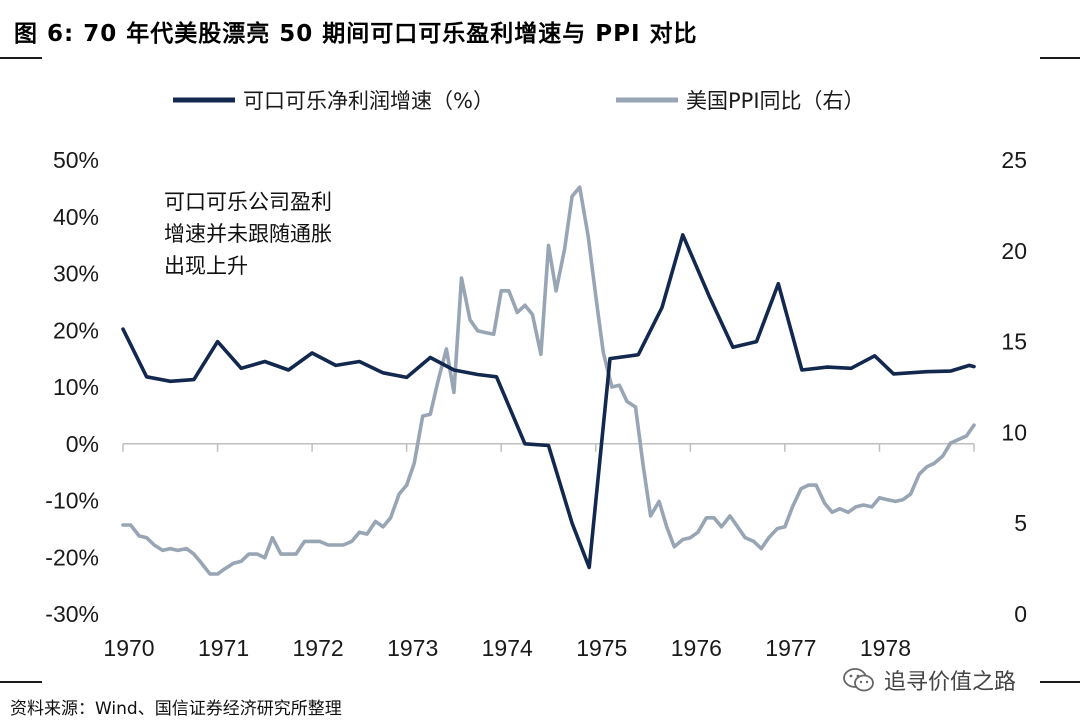 The height and width of the screenshot is (728, 1080). Describe the element at coordinates (1014, 387) in the screenshot. I see `right-axis-ticks: 0 5 10 15 20 25` at that location.